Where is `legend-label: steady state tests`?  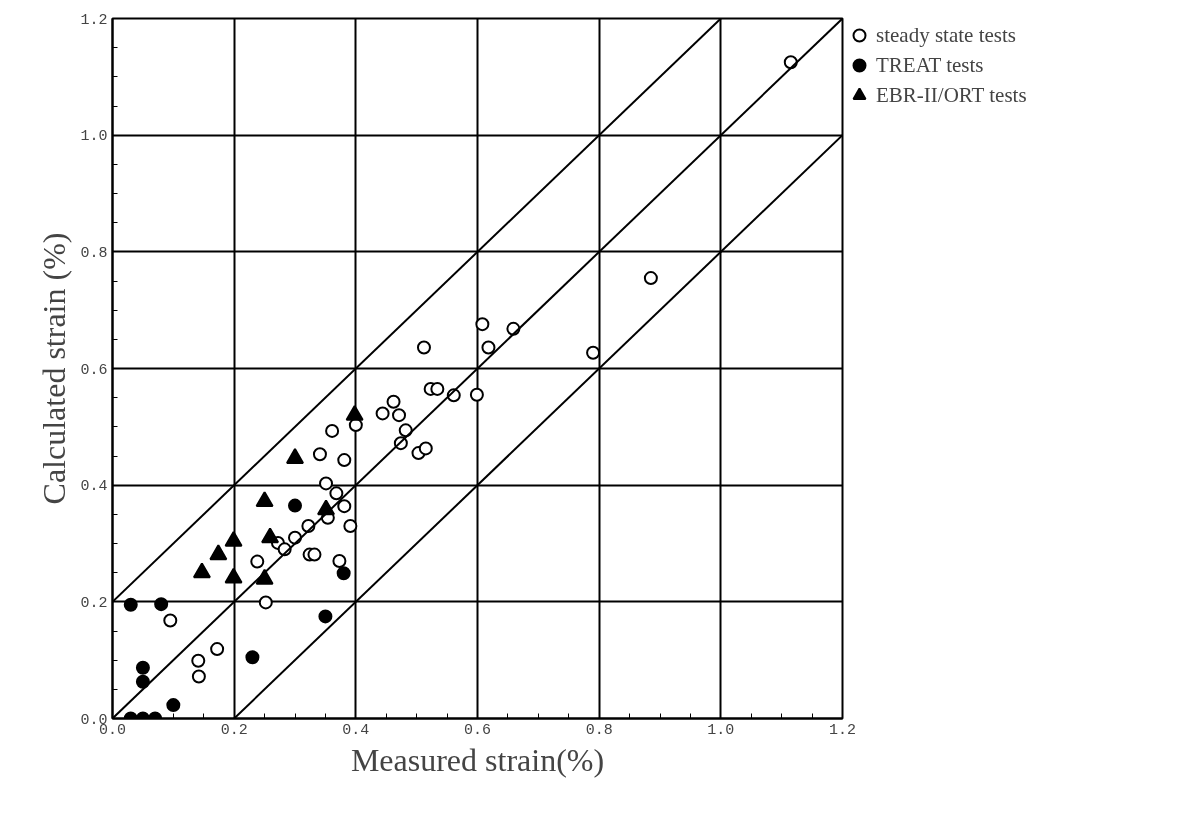 legend-label: steady state tests is located at coordinates (946, 35).